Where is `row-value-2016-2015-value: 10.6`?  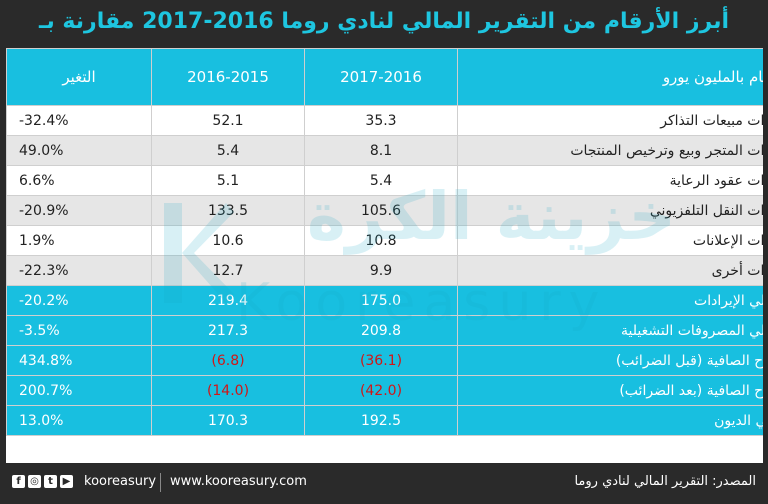 row-value-2016-2015-value: 10.6 is located at coordinates (228, 240).